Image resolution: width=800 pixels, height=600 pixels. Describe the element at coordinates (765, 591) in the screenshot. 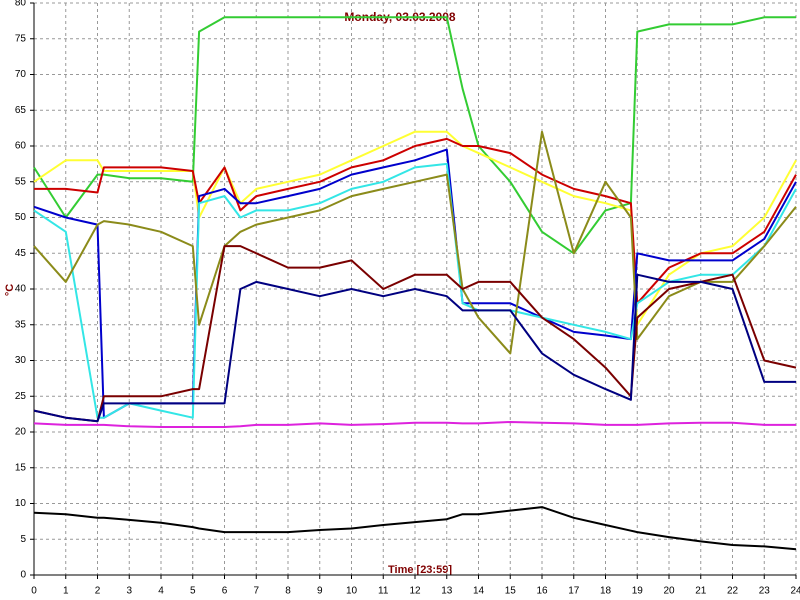

I see `x-tick-label: 23` at that location.